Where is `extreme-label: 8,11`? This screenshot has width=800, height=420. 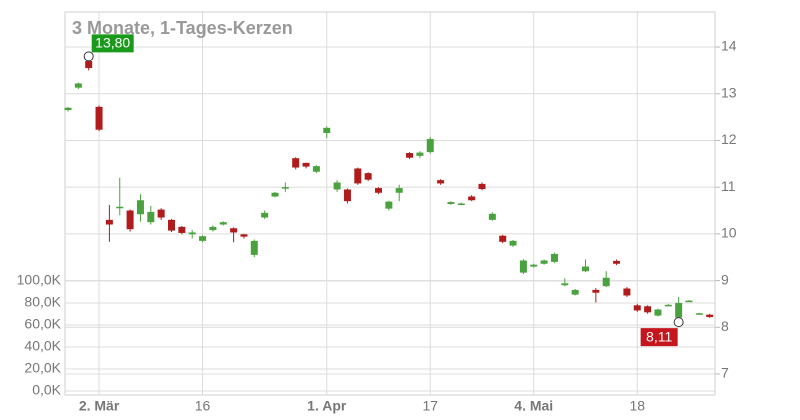
extreme-label: 8,11 is located at coordinates (659, 336).